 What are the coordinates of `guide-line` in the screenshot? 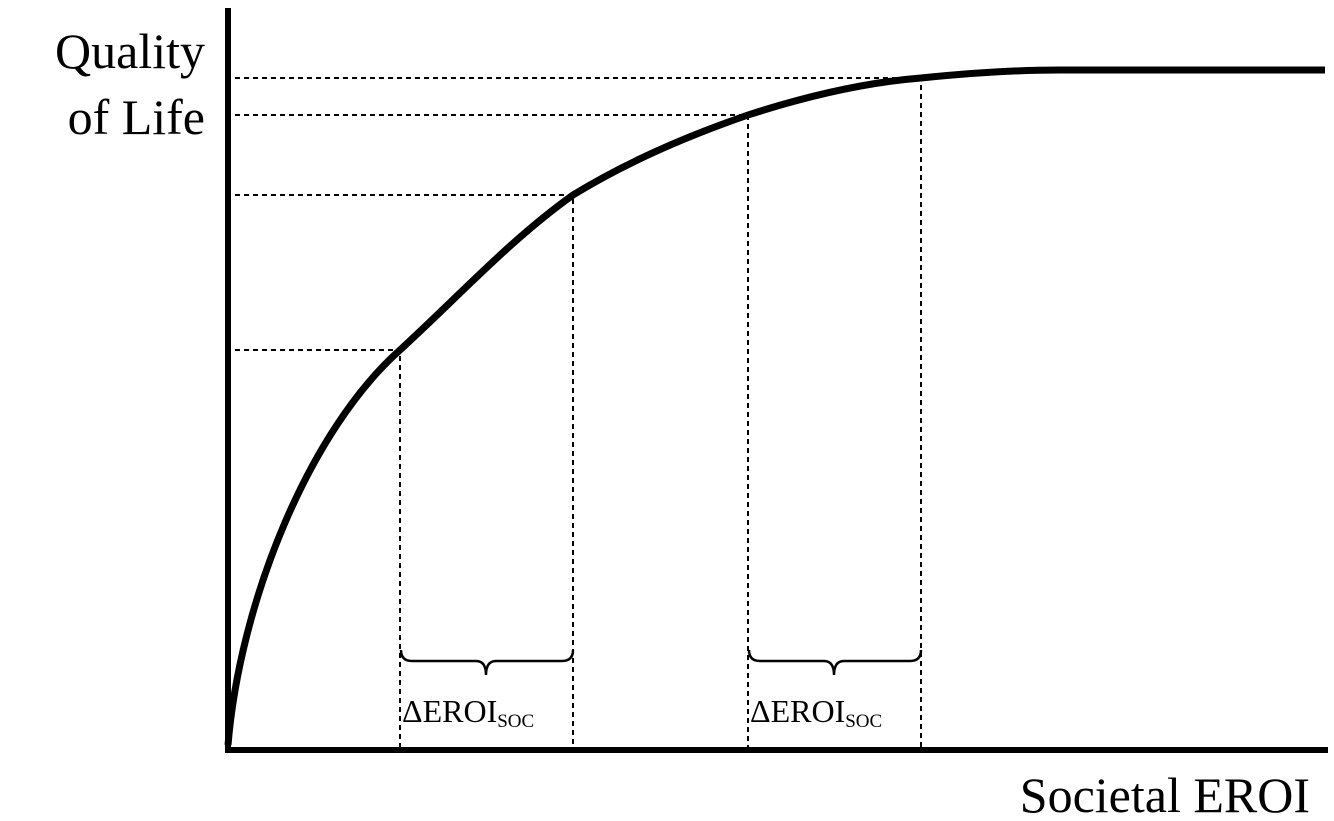 It's located at (318, 549).